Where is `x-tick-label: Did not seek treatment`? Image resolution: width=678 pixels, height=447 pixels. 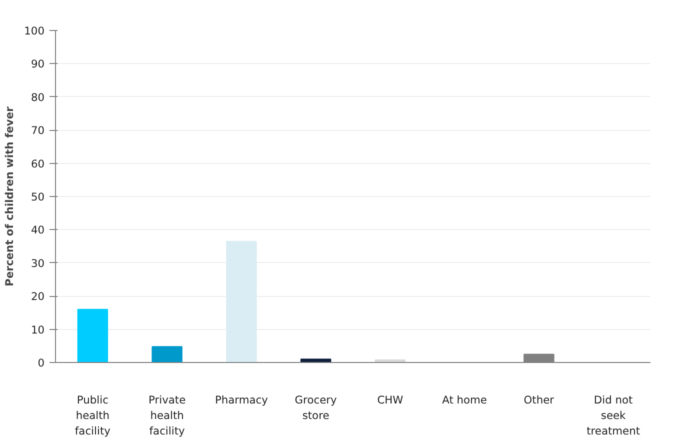
x-tick-label: Did not seek treatment is located at coordinates (613, 416).